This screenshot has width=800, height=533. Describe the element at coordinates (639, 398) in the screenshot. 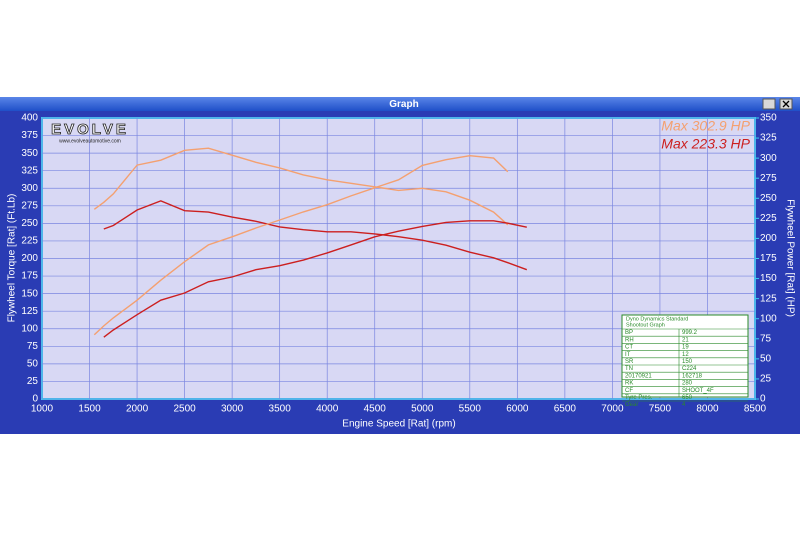

I see `info-cell: Tyre Pres.` at that location.